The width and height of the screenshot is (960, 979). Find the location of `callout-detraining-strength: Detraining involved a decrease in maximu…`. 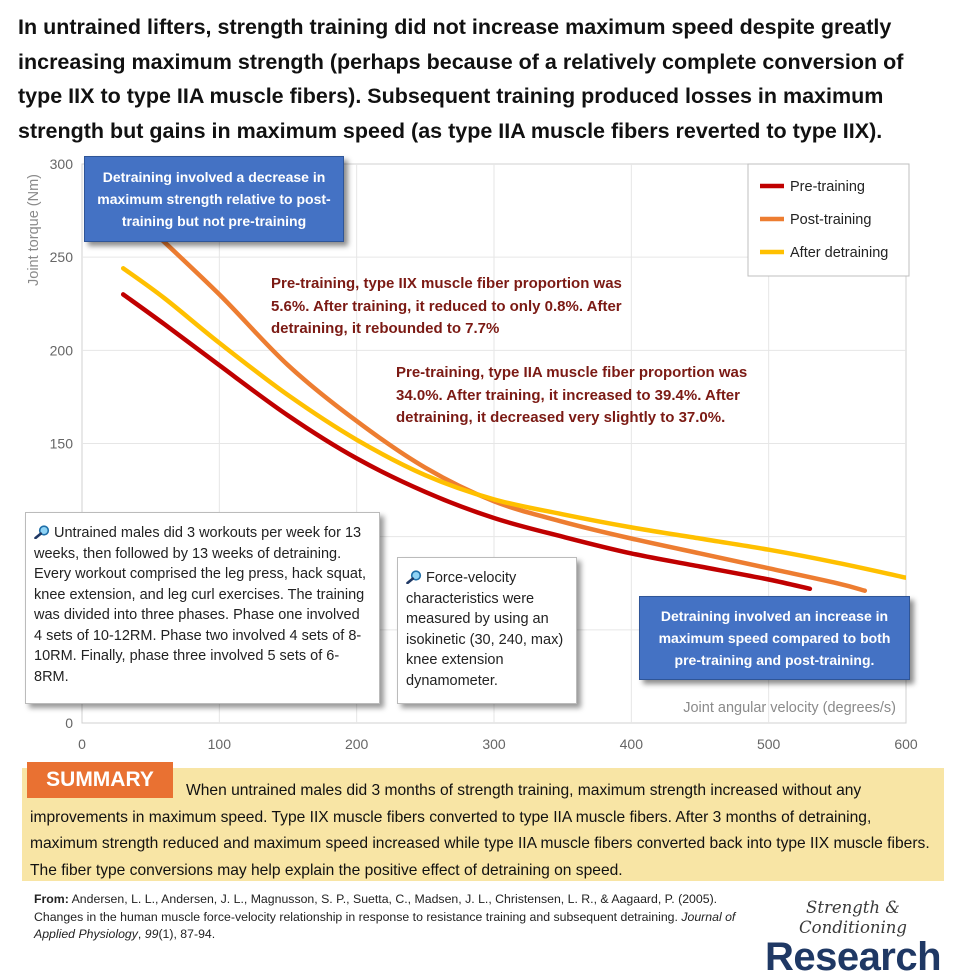

callout-detraining-strength: Detraining involved a decrease in maximu… is located at coordinates (214, 199).